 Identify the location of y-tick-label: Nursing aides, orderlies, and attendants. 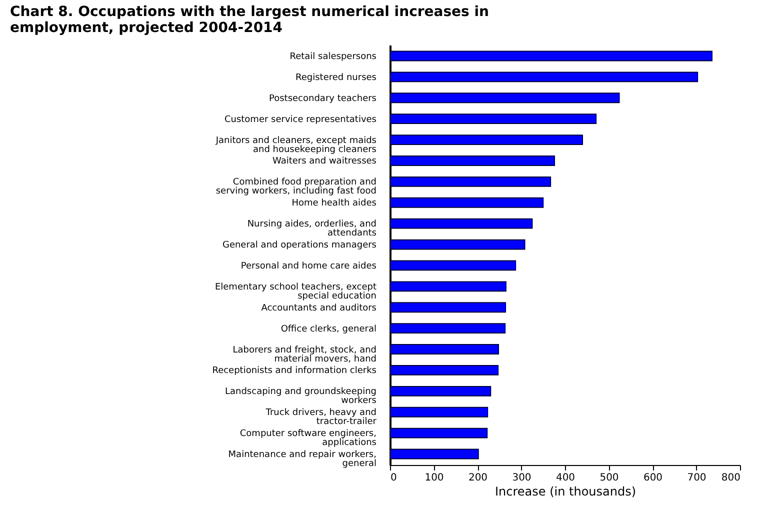
(312, 229).